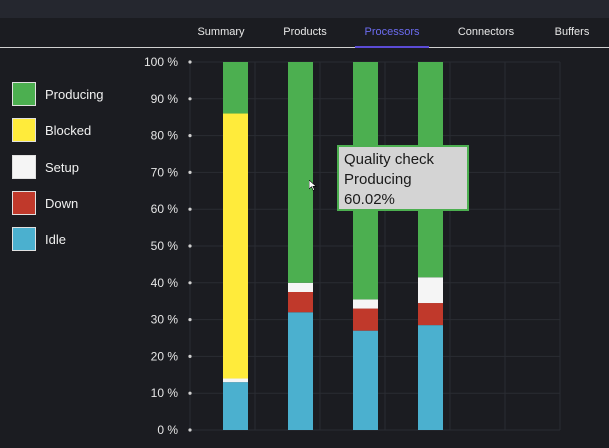 This screenshot has width=609, height=448. I want to click on tab-summary: Summary, so click(221, 32).